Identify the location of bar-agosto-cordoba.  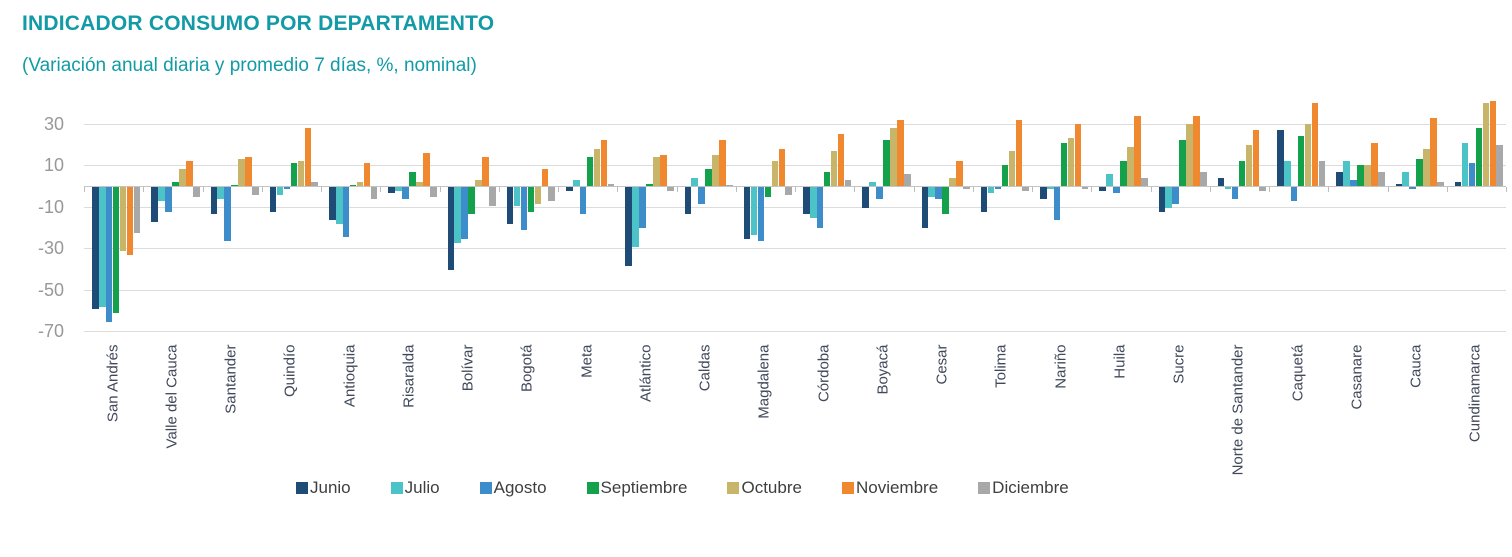
(820, 208).